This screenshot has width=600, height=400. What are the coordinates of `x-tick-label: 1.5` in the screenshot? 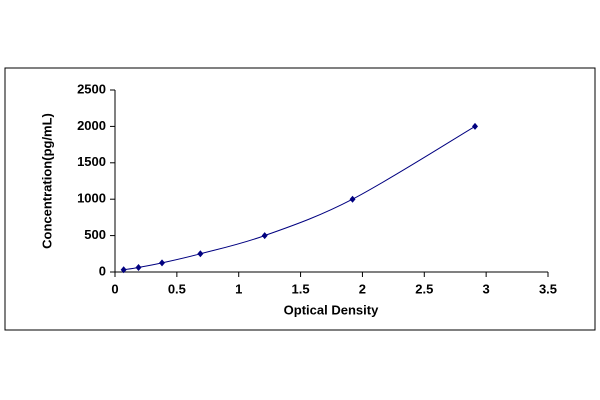 It's located at (301, 288).